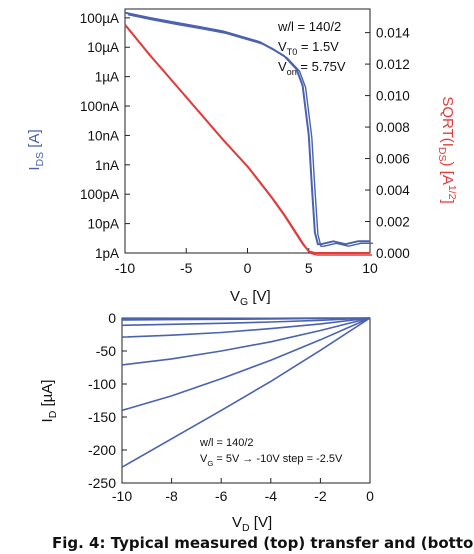  I want to click on top-right-tick-label: 0.014, so click(393, 33).